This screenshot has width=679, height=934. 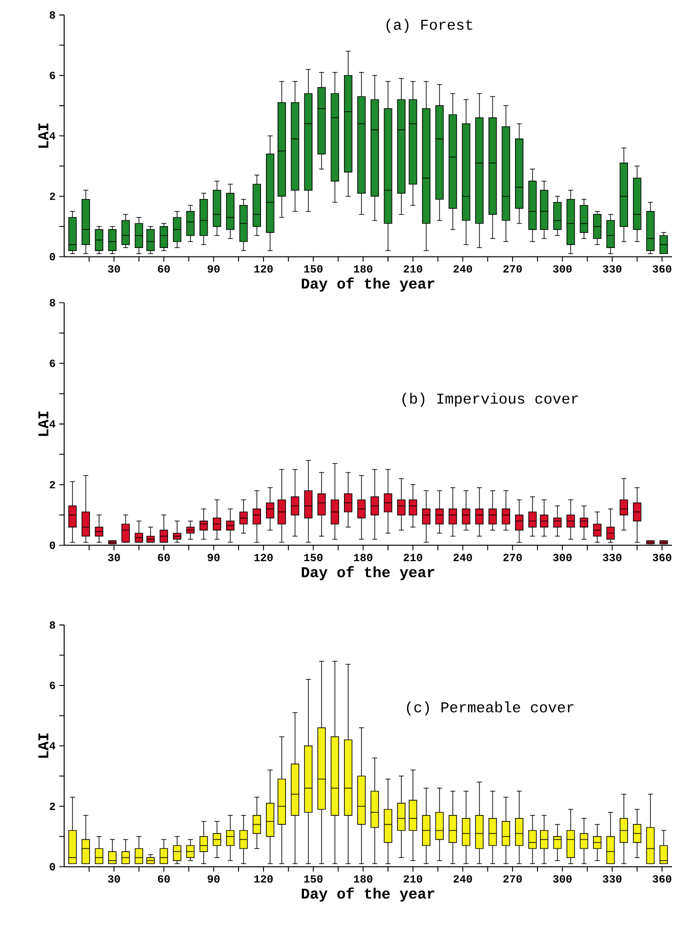 I want to click on text: (b) Impervious cover, so click(x=490, y=399).